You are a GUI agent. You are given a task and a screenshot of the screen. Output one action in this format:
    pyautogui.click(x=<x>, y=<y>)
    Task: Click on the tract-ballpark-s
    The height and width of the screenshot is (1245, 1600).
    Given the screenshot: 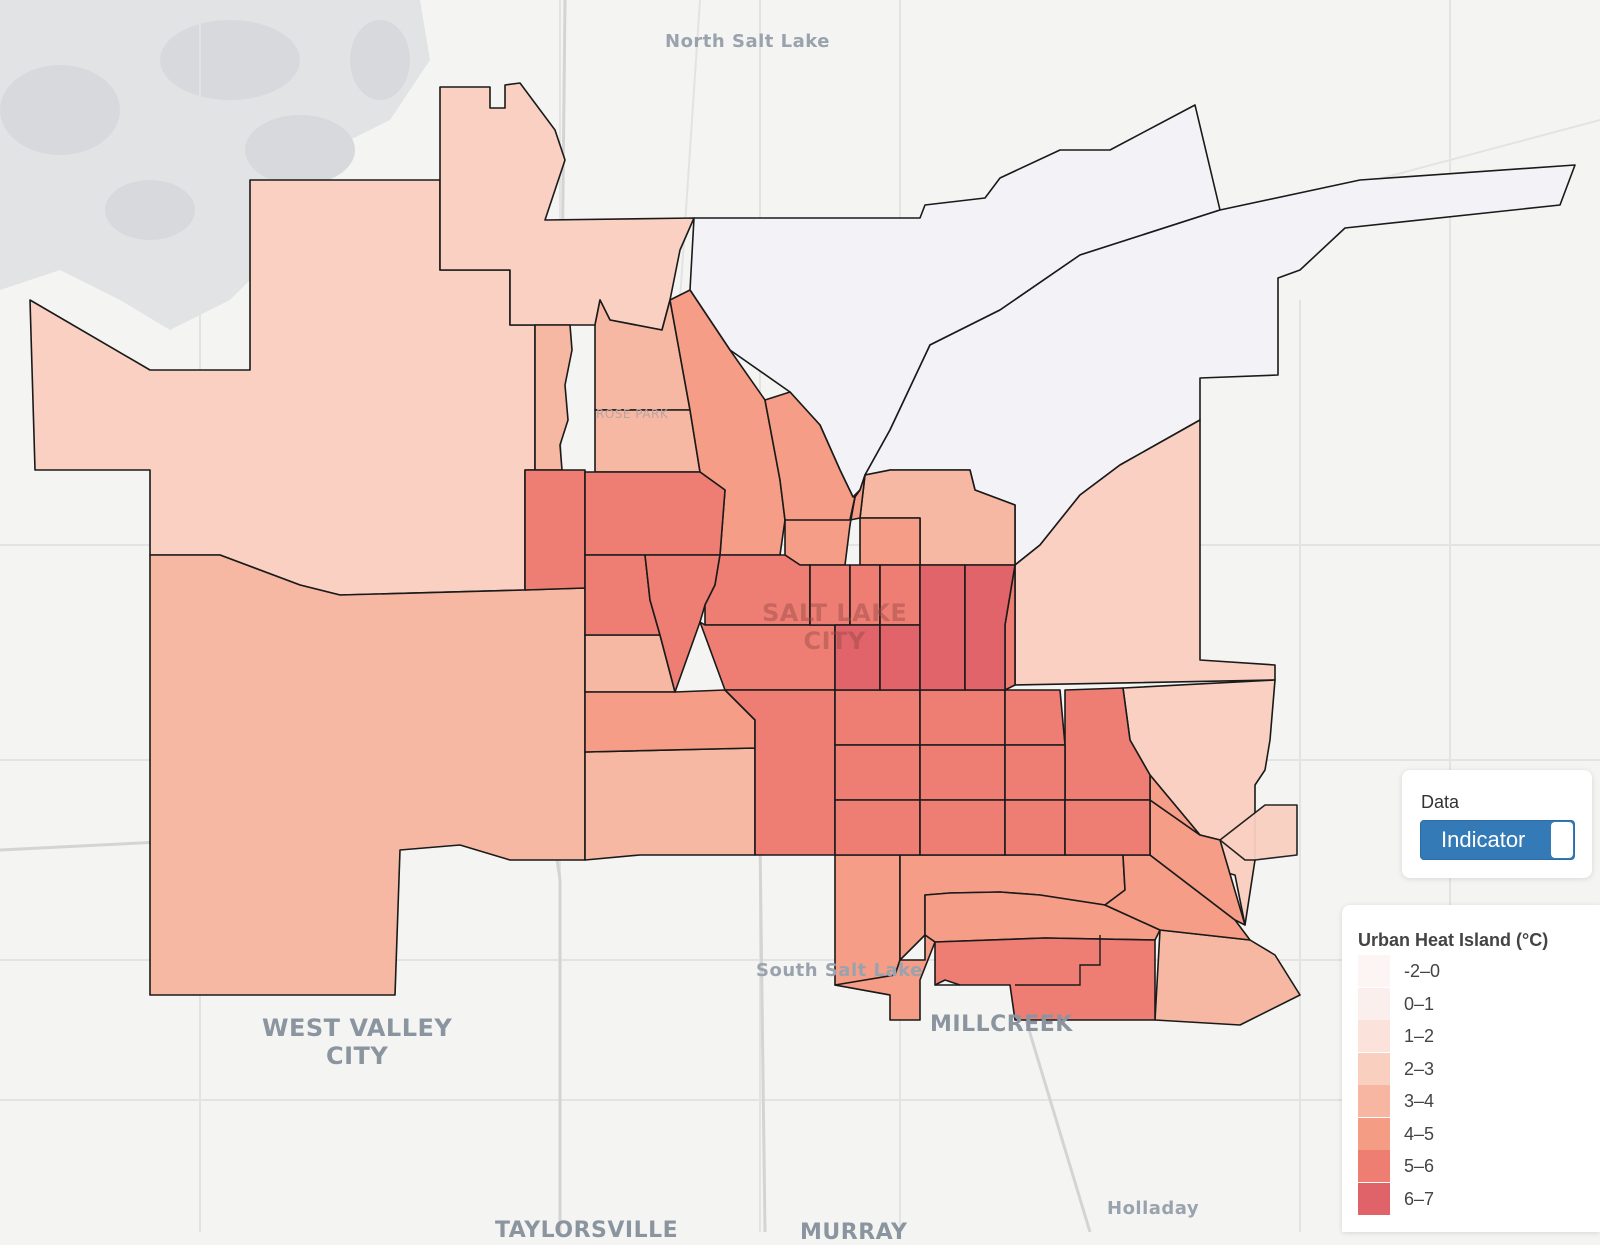 What is the action you would take?
    pyautogui.click(x=877, y=772)
    